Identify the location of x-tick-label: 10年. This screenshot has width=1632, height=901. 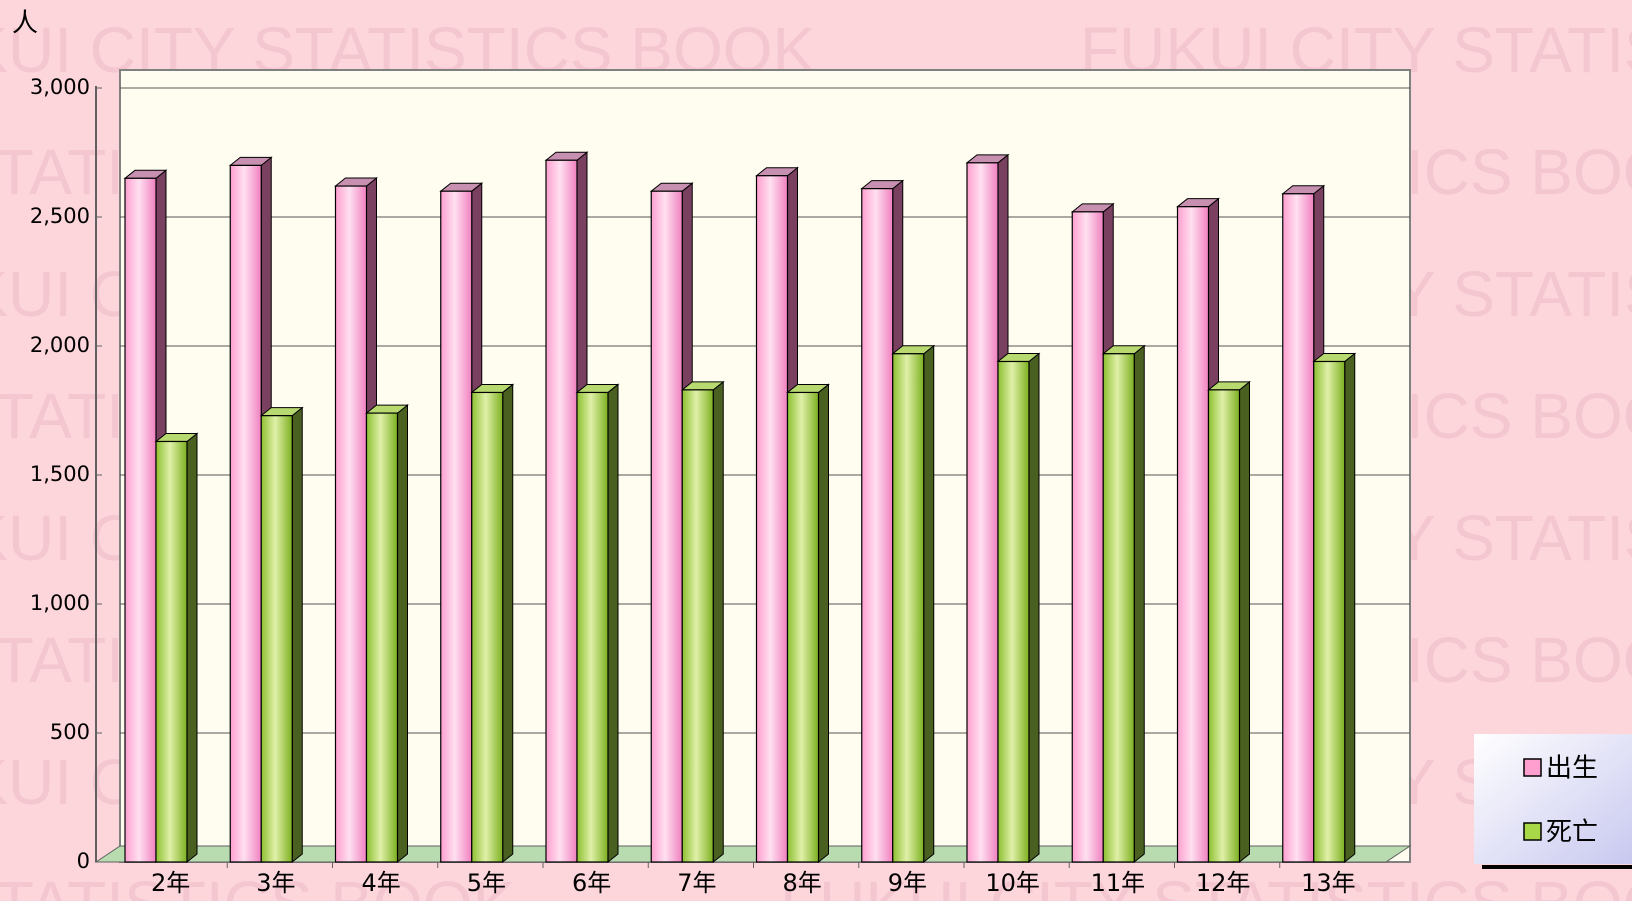
(1012, 883).